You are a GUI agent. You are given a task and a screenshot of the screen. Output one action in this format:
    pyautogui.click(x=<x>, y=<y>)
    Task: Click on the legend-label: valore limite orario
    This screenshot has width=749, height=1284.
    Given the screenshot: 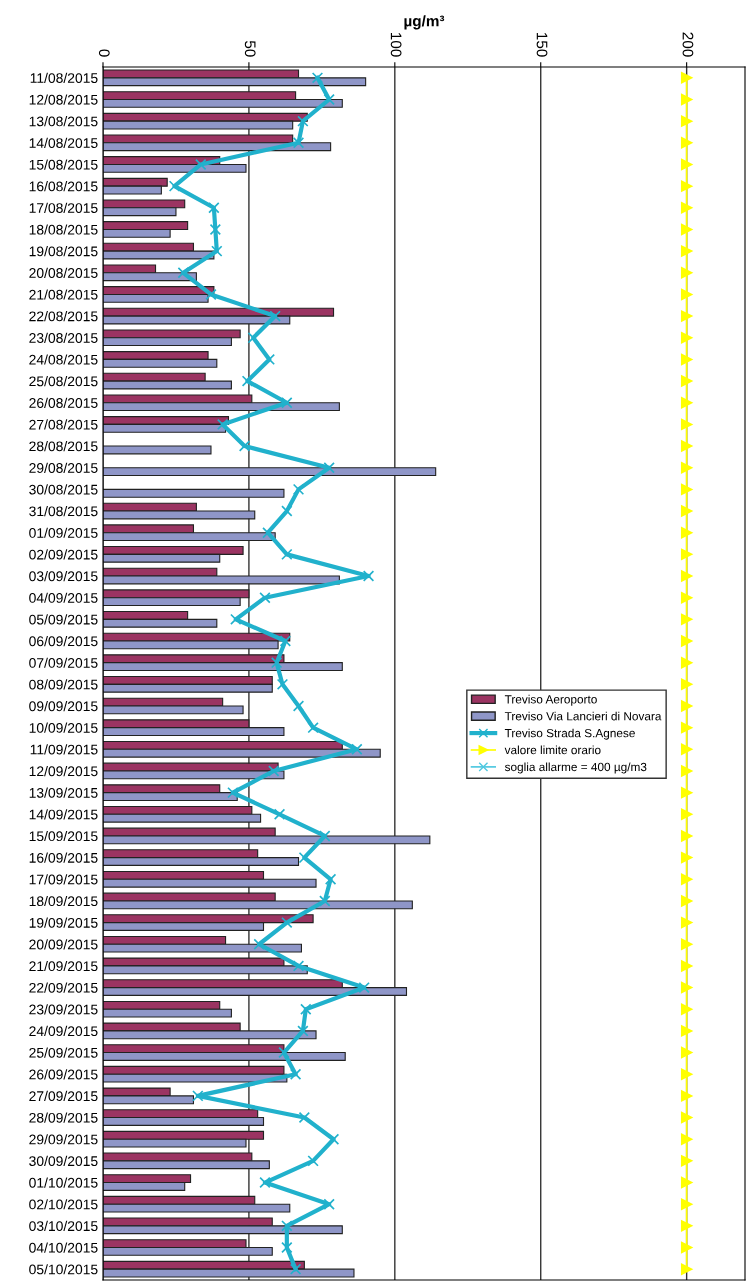 What is the action you would take?
    pyautogui.click(x=552, y=750)
    